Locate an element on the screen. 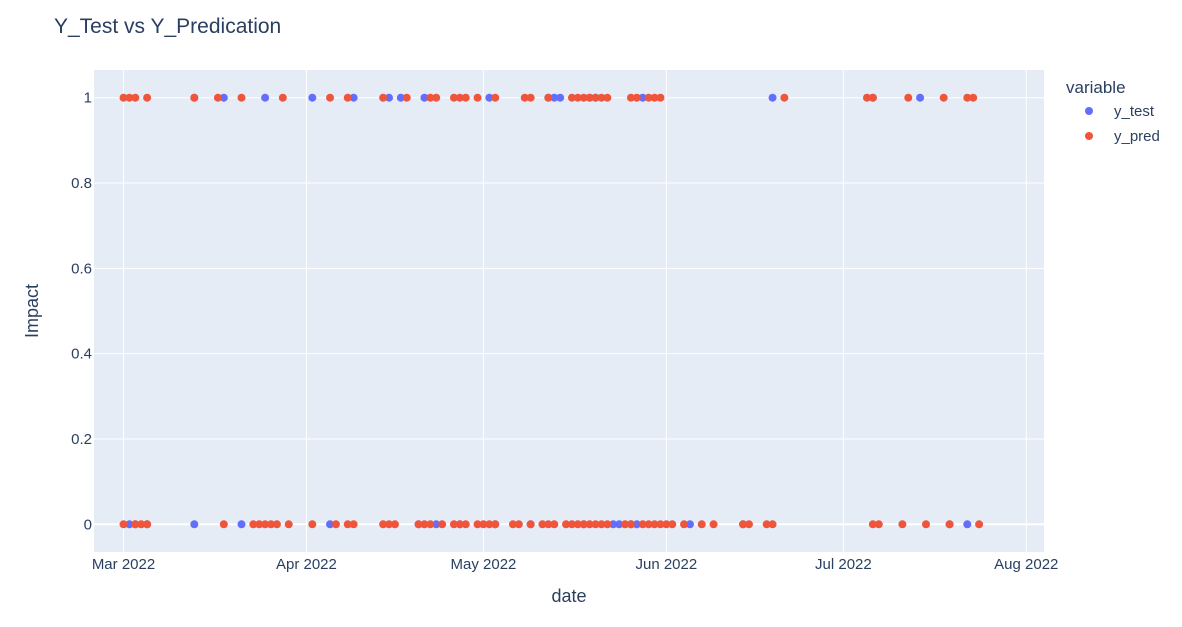 The height and width of the screenshot is (627, 1182). legend-item-y-test: y_test is located at coordinates (1120, 111).